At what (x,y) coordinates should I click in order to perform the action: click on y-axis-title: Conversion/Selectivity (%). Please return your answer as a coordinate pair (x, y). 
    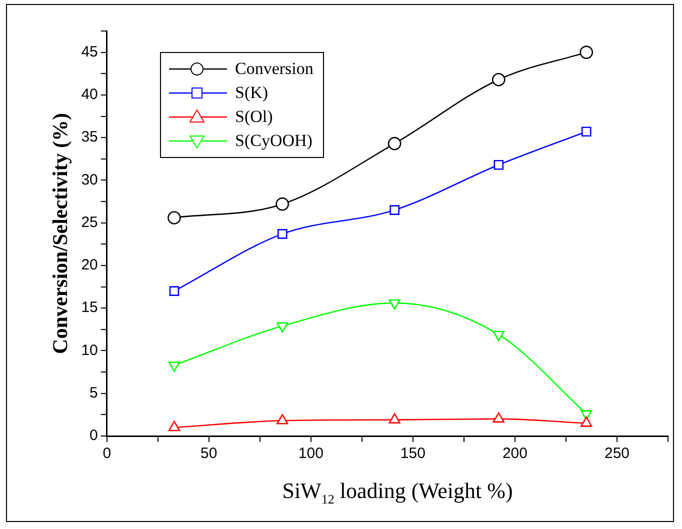
    Looking at the image, I should click on (60, 233).